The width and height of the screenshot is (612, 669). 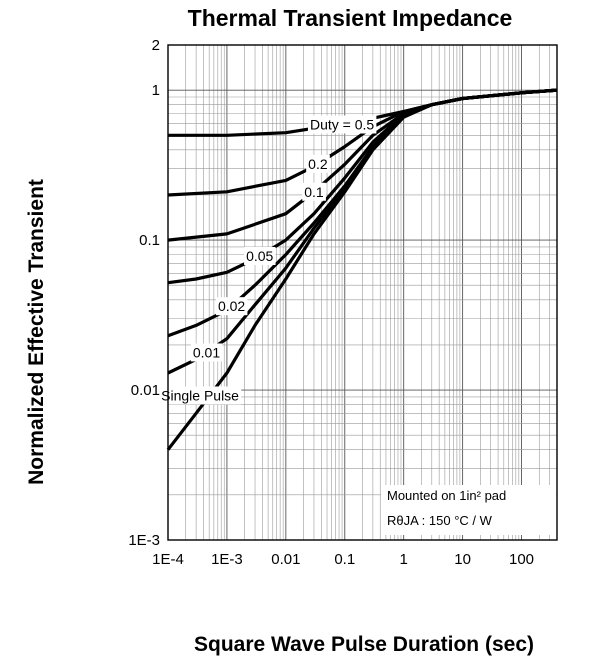 What do you see at coordinates (521, 559) in the screenshot?
I see `x-tick-label: 100` at bounding box center [521, 559].